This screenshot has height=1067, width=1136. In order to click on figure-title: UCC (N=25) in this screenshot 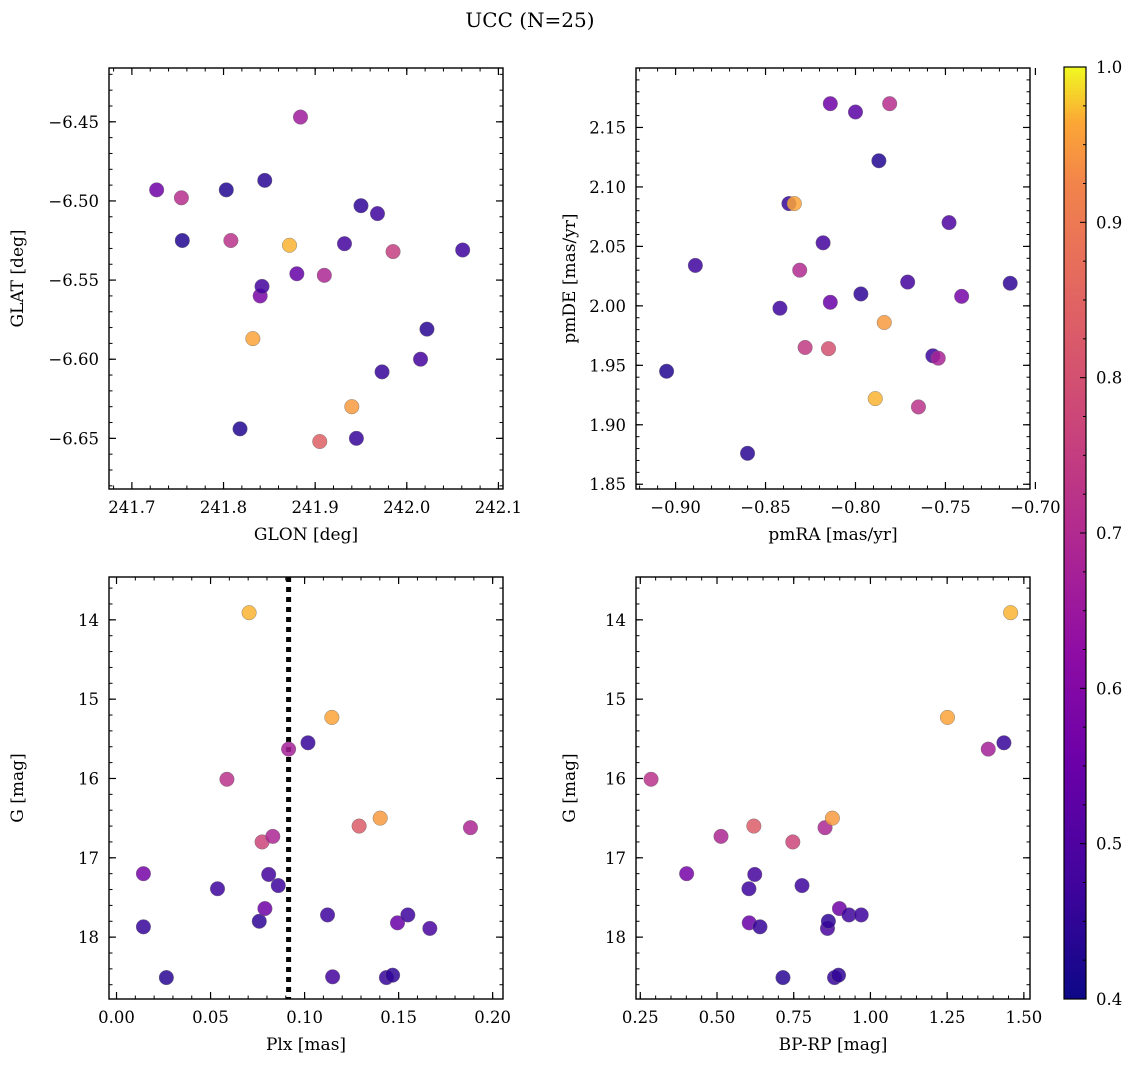, I will do `click(529, 20)`.